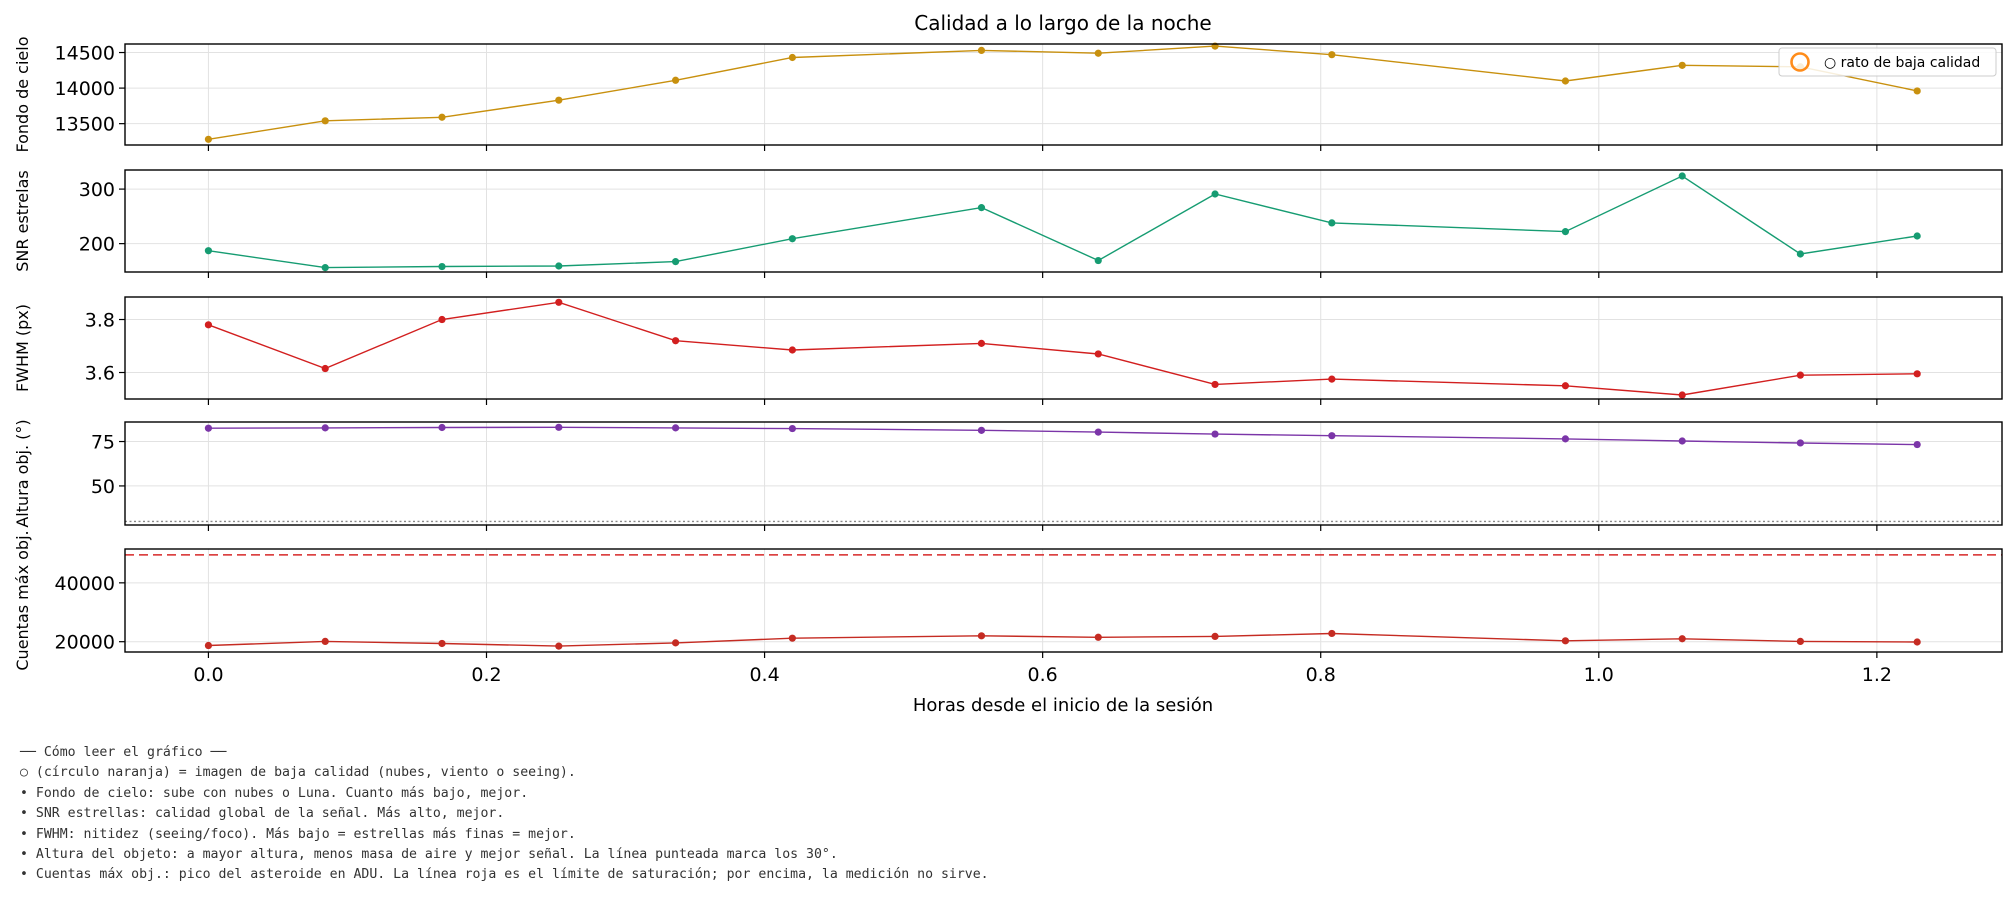 The width and height of the screenshot is (2016, 899). Describe the element at coordinates (1902, 63) in the screenshot. I see `legend-label: ○ rato de baja calidad` at that location.